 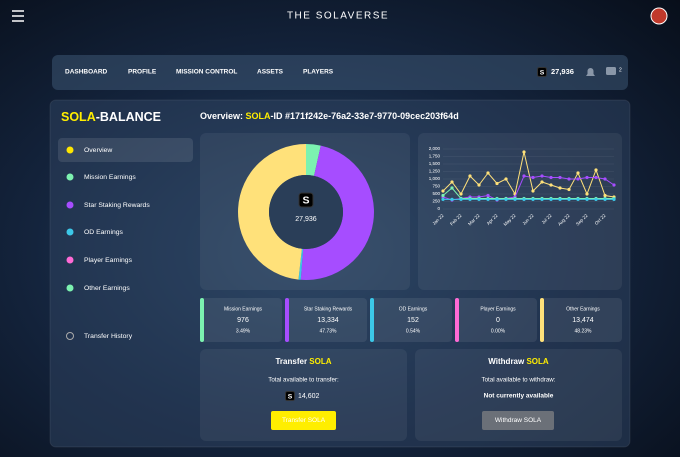 What do you see at coordinates (498, 309) in the screenshot?
I see `card-name: Player Earnings` at bounding box center [498, 309].